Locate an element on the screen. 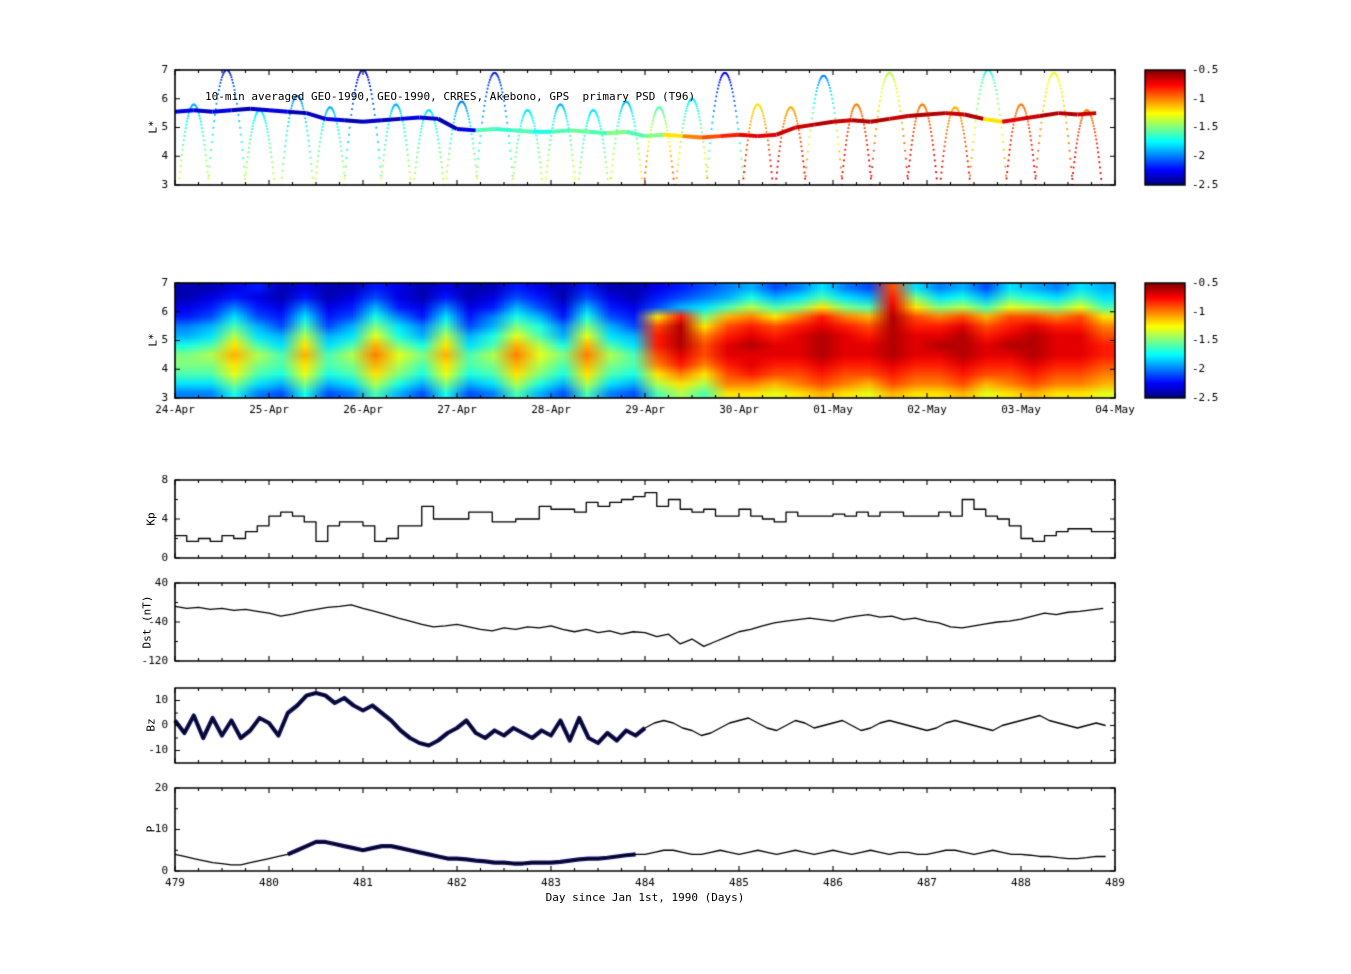  heatmap-ylabel: L* is located at coordinates (153, 340).